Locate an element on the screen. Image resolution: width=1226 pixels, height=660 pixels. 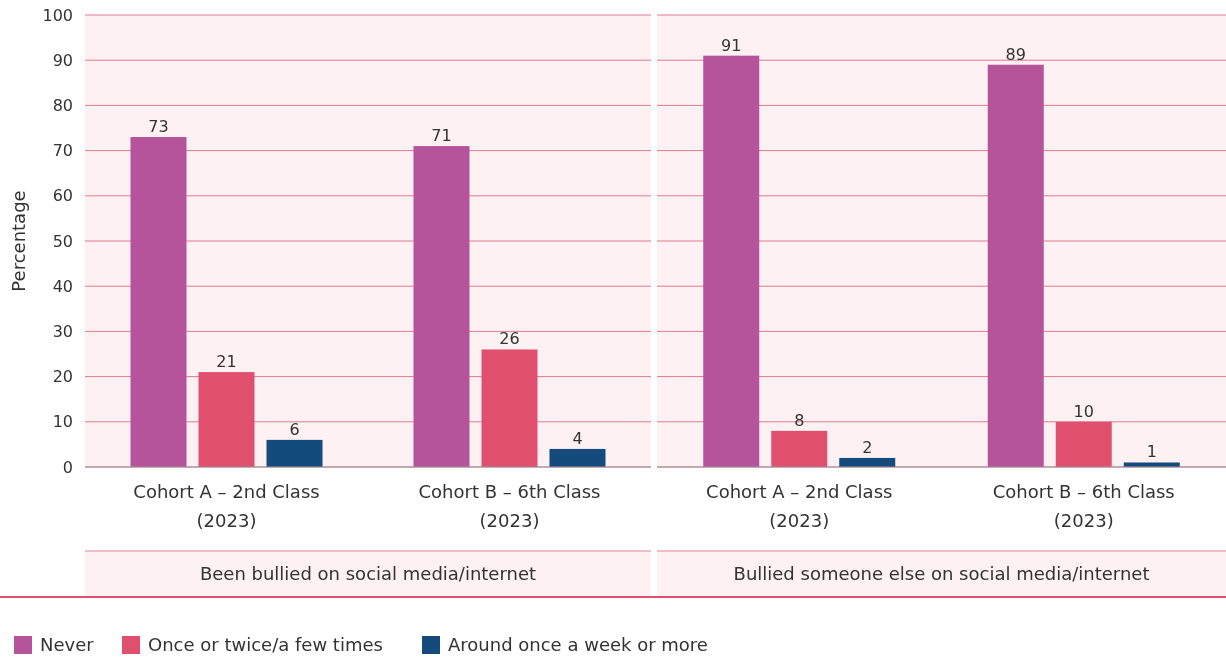
legend-label: Once or twice/a few times is located at coordinates (265, 644).